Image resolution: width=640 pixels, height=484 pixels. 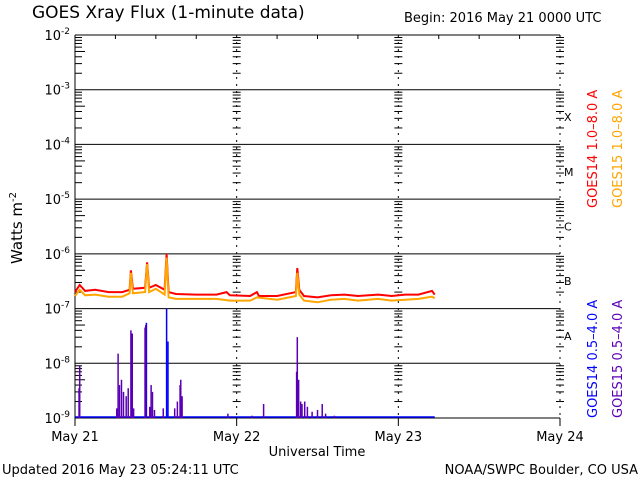 What do you see at coordinates (120, 470) in the screenshot?
I see `updated-time: Updated 2016 May 23 05:24:11 UTC` at bounding box center [120, 470].